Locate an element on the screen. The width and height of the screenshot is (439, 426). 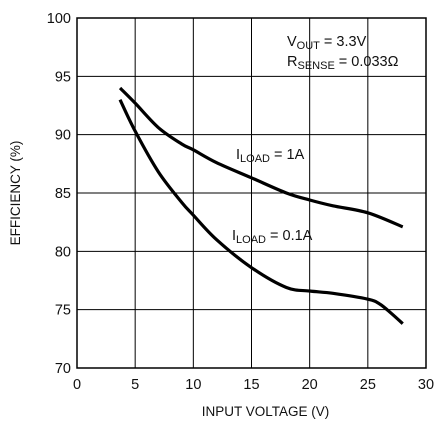
series-label-iload-1a: ILOAD = 1A is located at coordinates (270, 156).